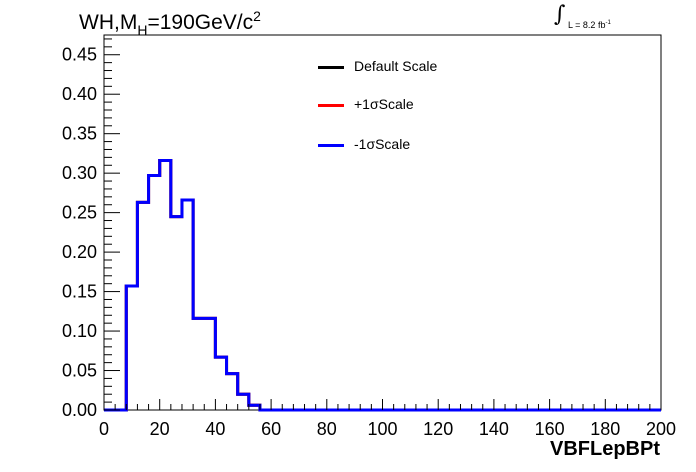  I want to click on title-superscript: 2, so click(257, 16).